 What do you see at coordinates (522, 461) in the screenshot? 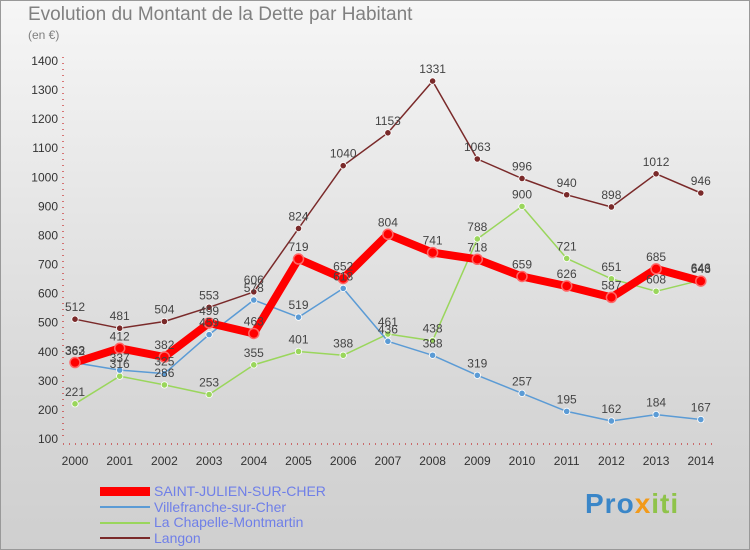
I see `x-tick-label: 2010` at bounding box center [522, 461].